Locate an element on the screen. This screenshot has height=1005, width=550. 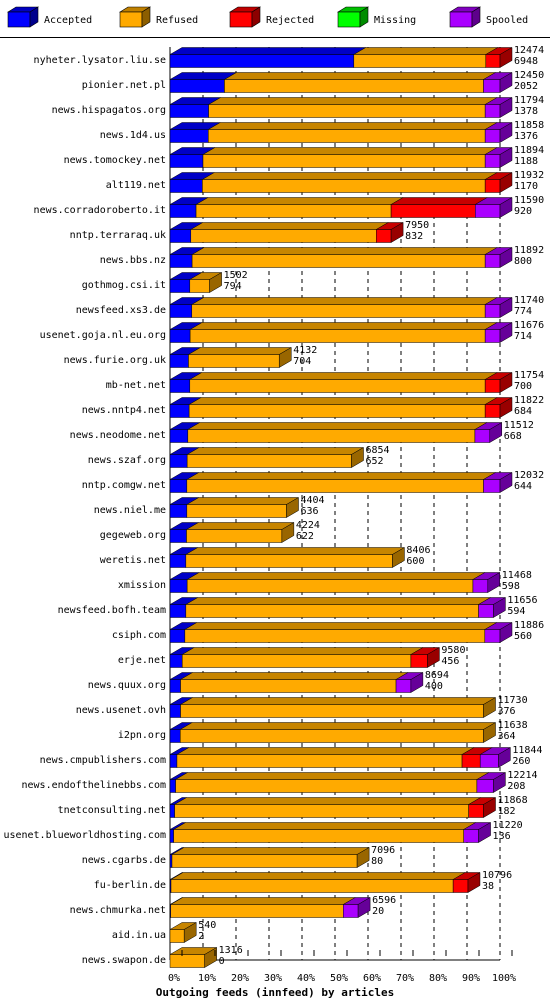
x-tick-label: 100% is located at coordinates (504, 978).